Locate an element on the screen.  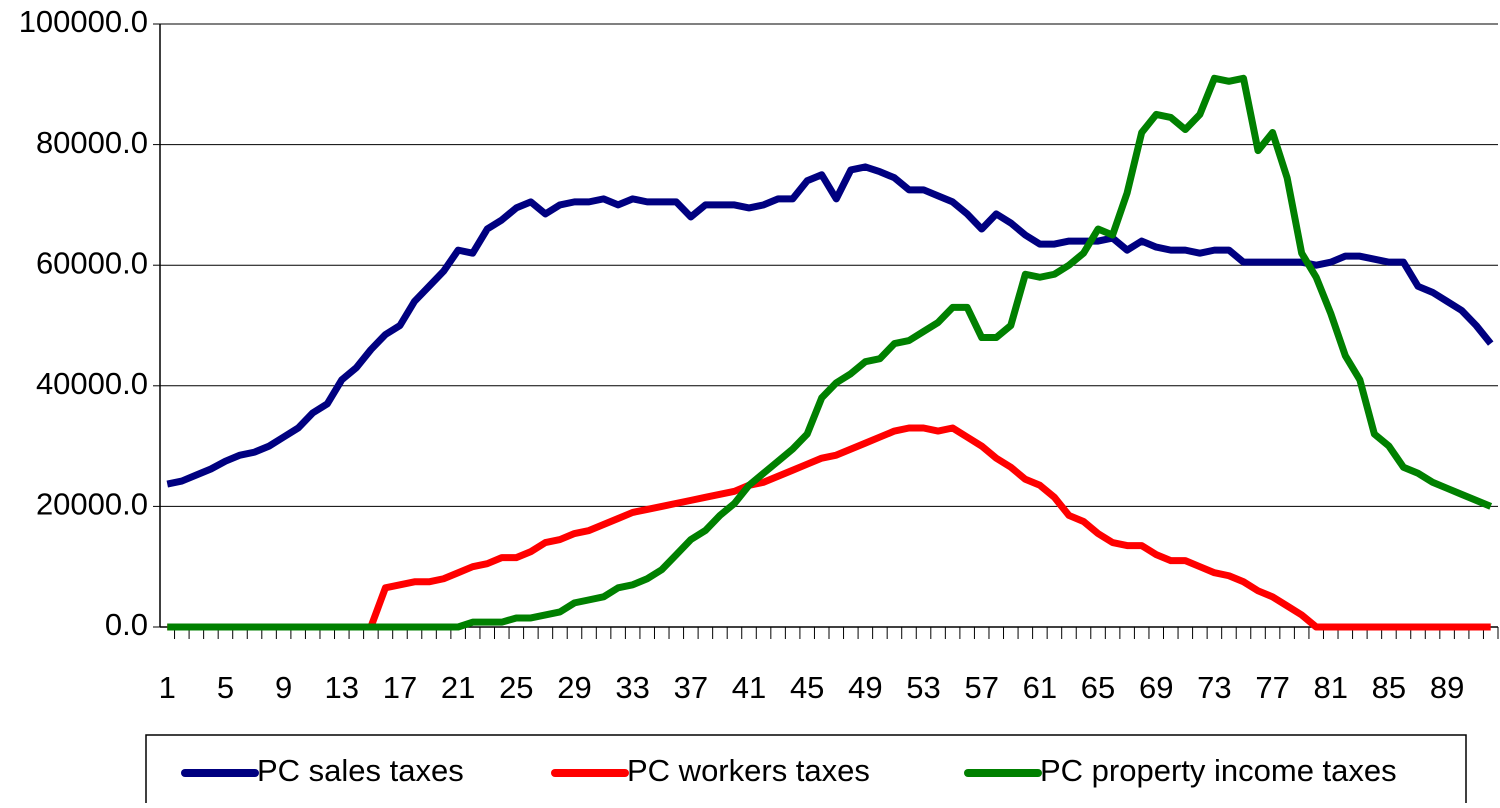
x-tick-label: 33 is located at coordinates (632, 687).